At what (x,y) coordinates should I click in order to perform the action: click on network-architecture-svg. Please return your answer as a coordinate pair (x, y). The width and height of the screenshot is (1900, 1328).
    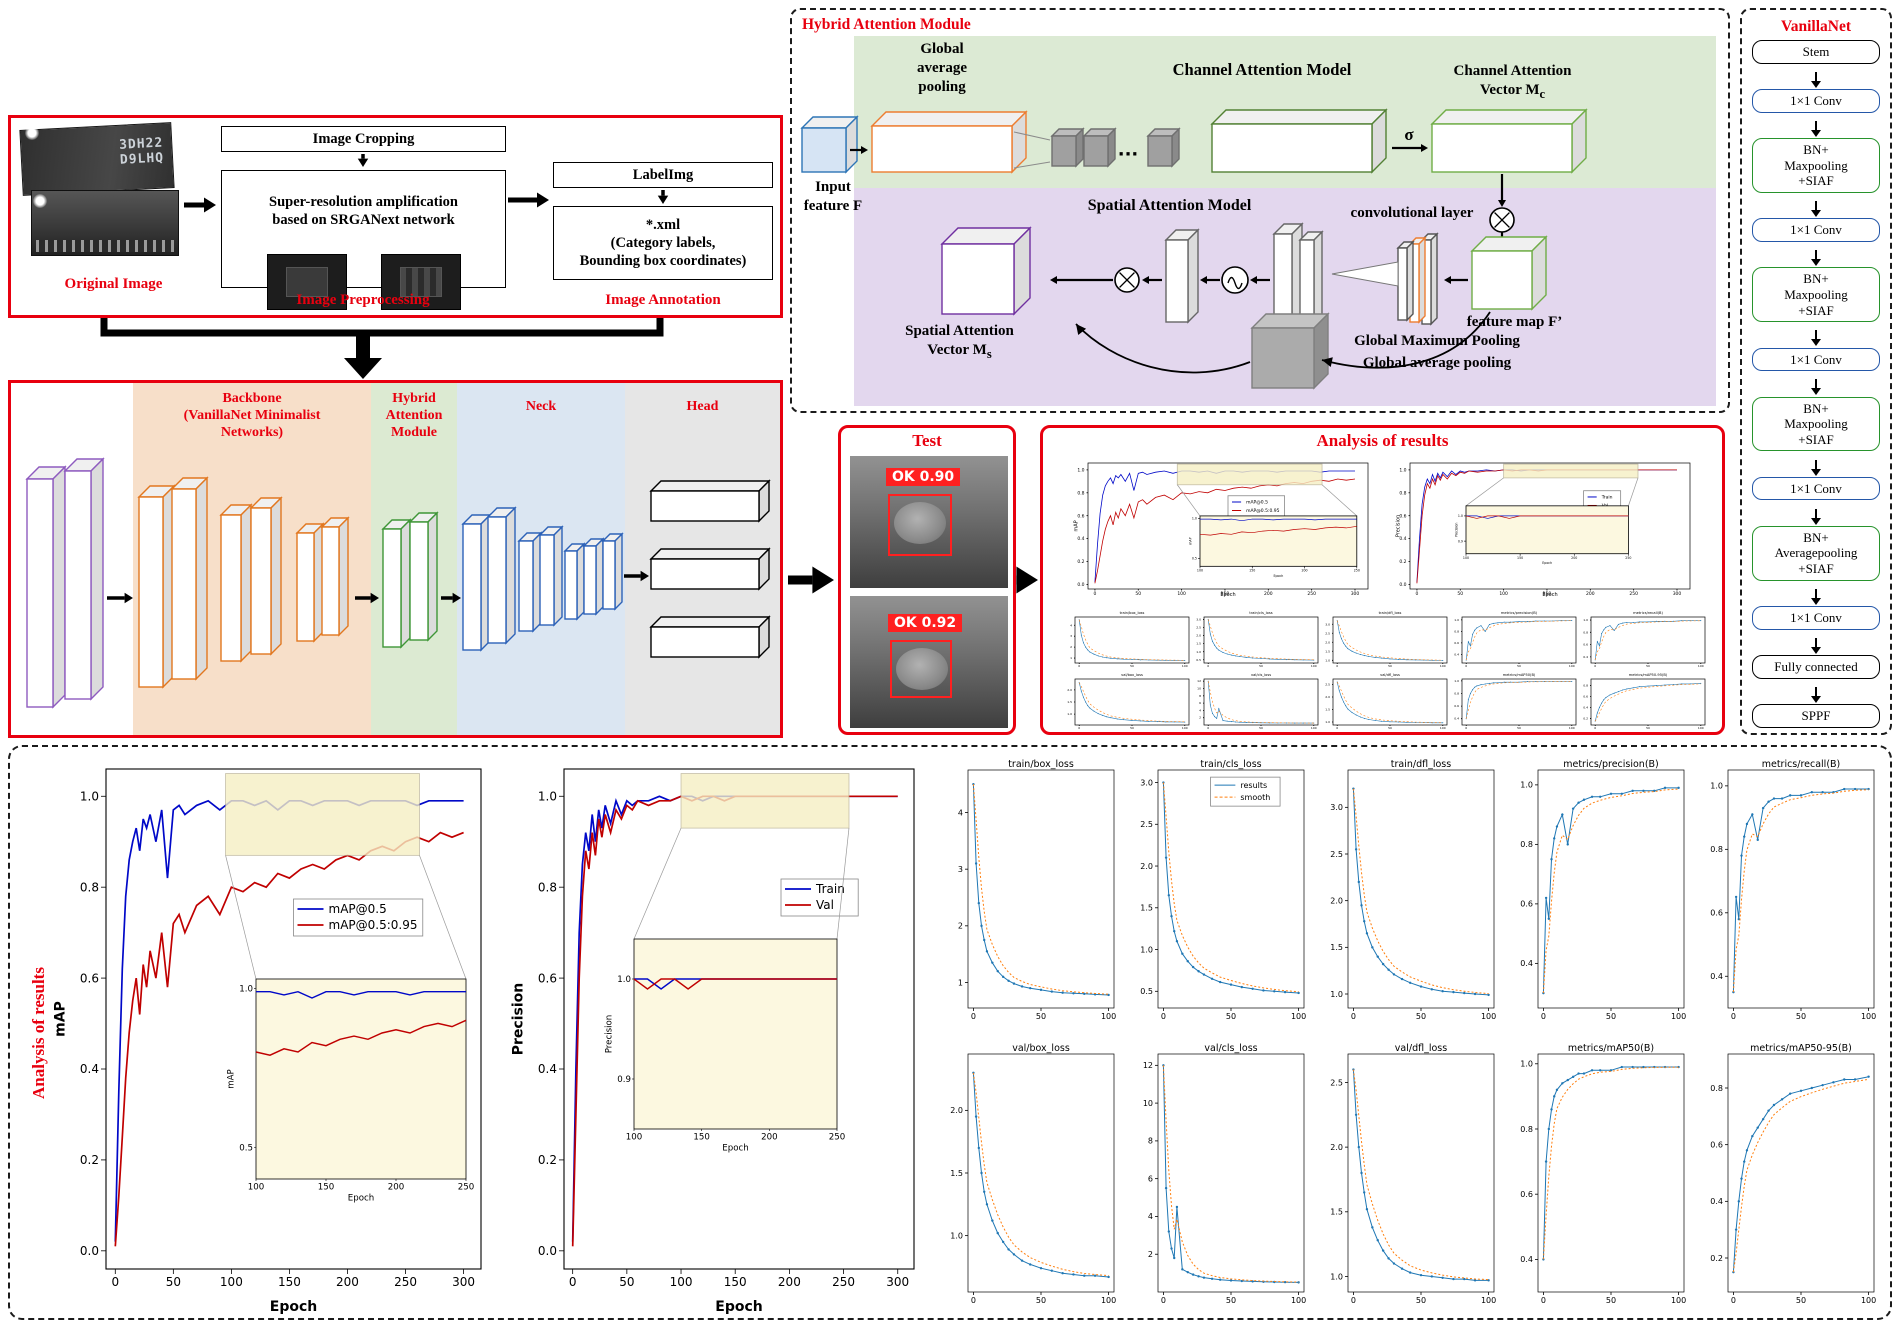
    Looking at the image, I should click on (402, 559).